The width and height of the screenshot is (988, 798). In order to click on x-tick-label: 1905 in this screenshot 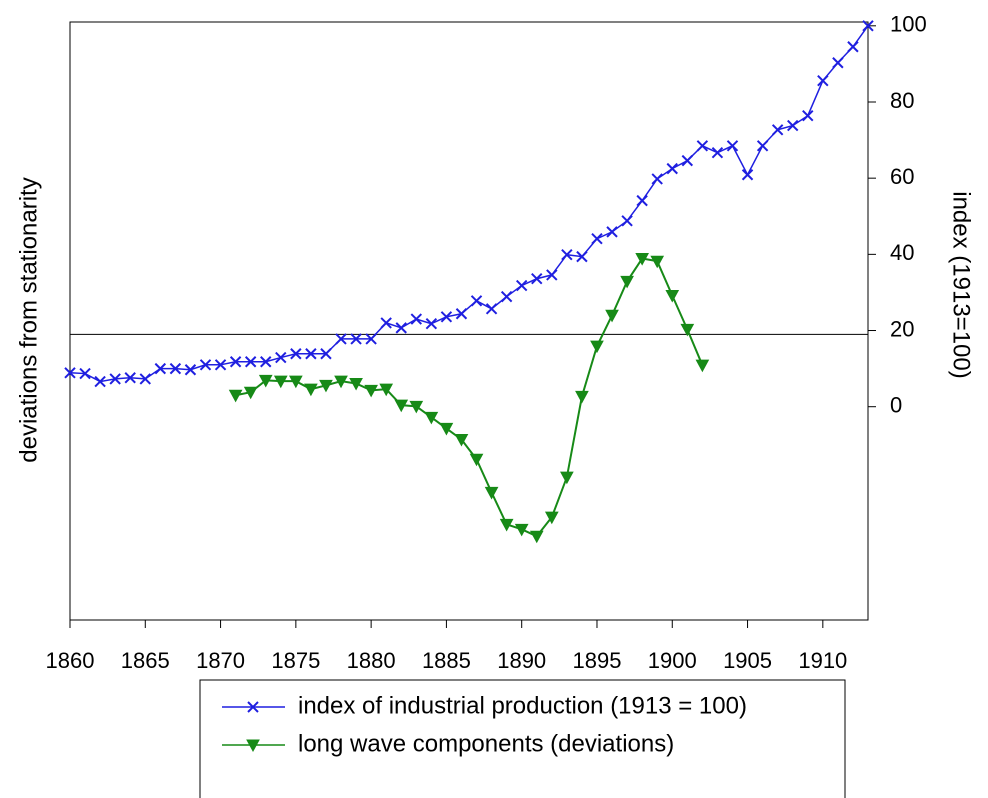, I will do `click(747, 660)`.